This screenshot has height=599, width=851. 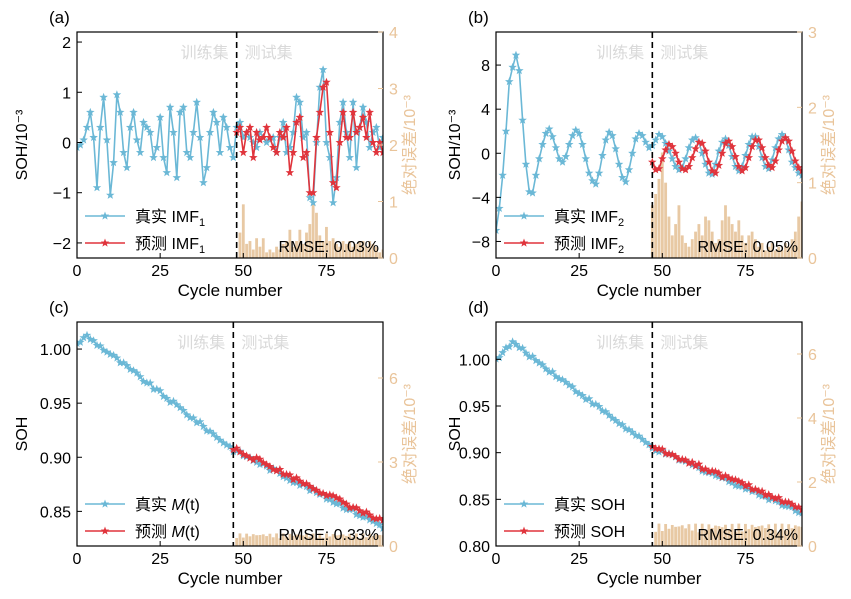 I want to click on y-axis-label: SOH, so click(x=22, y=434).